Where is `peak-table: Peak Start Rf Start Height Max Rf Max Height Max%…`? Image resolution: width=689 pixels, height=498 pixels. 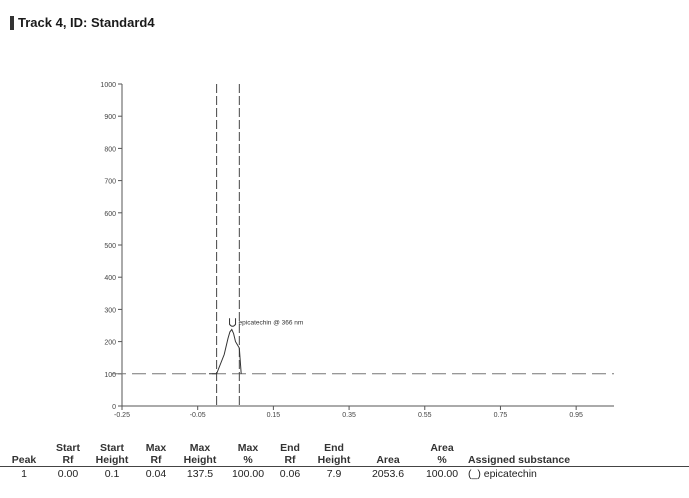 peak-table: Peak Start Rf Start Height Max Rf Max Height Max%… is located at coordinates (344, 461).